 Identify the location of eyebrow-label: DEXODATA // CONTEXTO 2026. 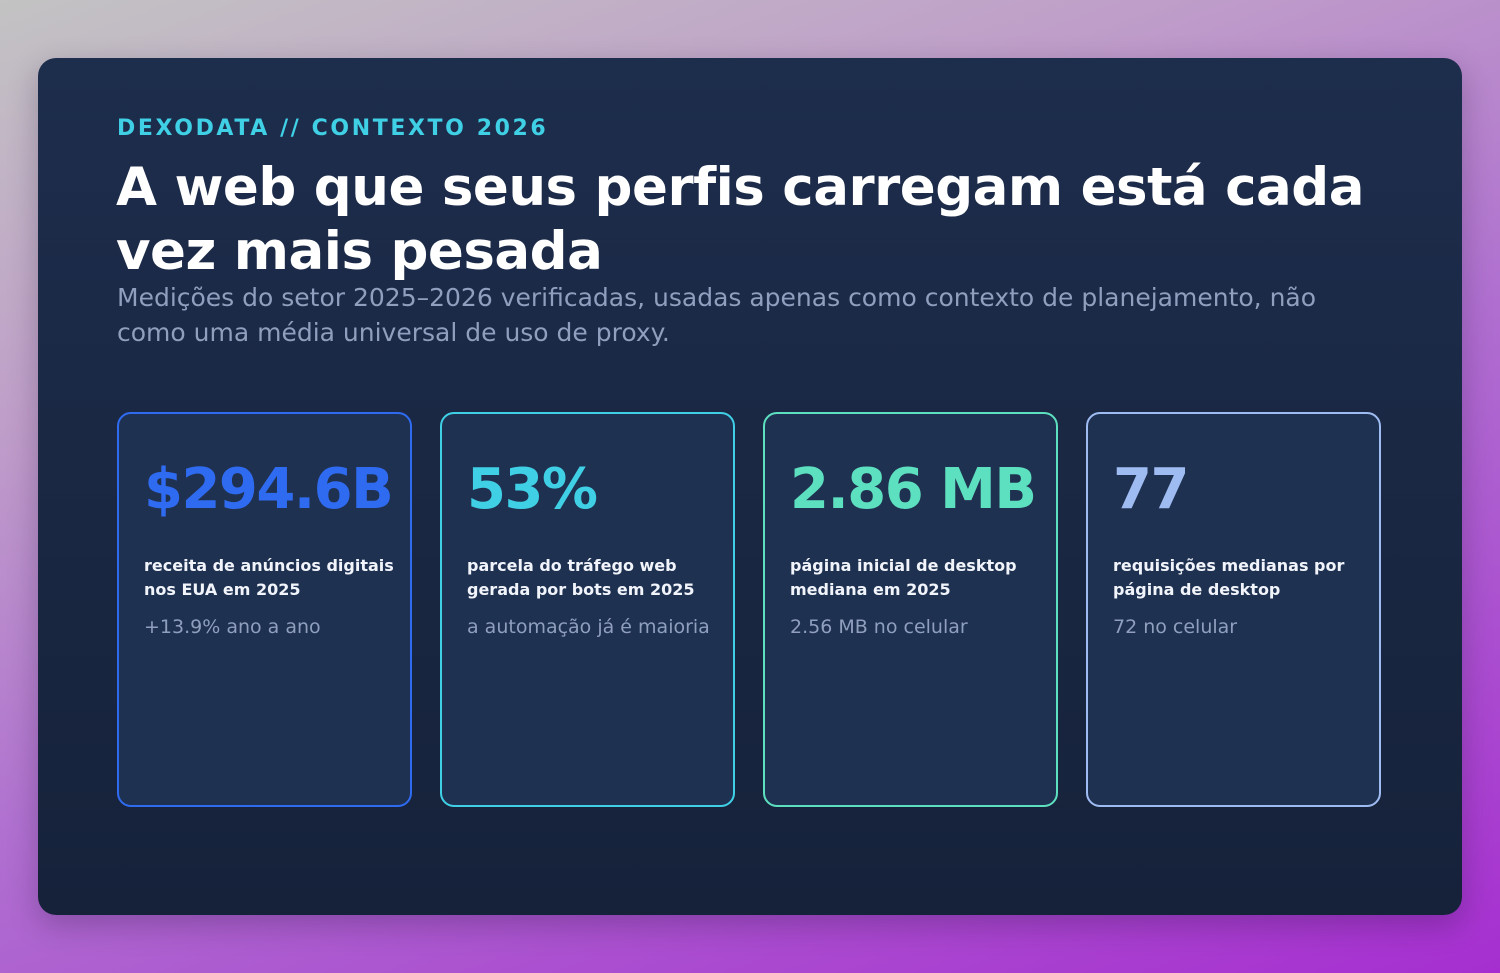
(333, 128).